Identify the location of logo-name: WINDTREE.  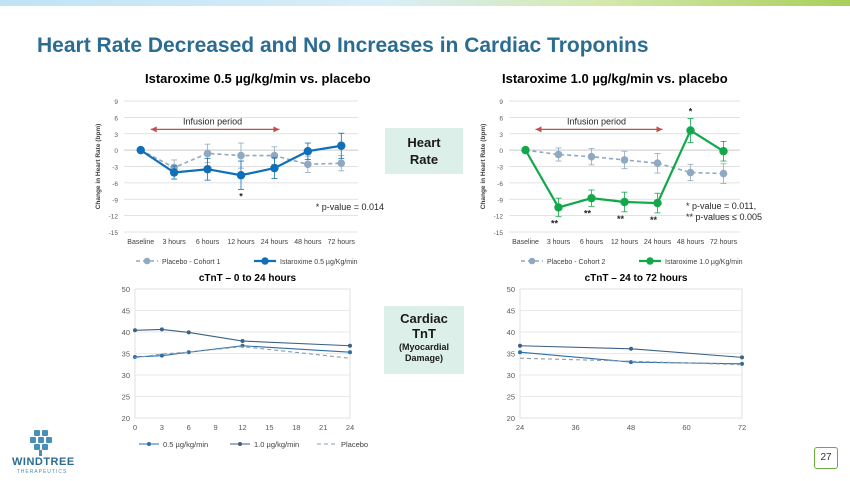
(43, 462).